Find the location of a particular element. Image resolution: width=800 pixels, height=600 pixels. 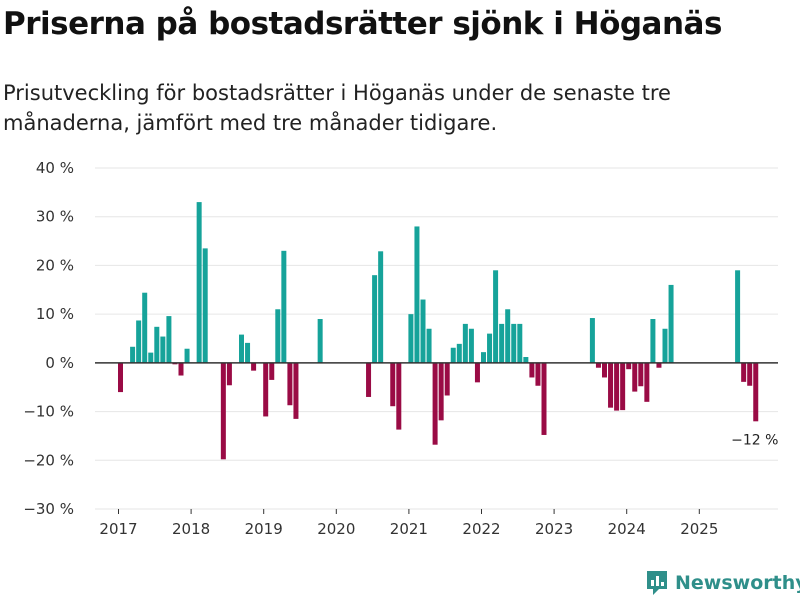

y-tick-label: −30 % is located at coordinates (48, 509).